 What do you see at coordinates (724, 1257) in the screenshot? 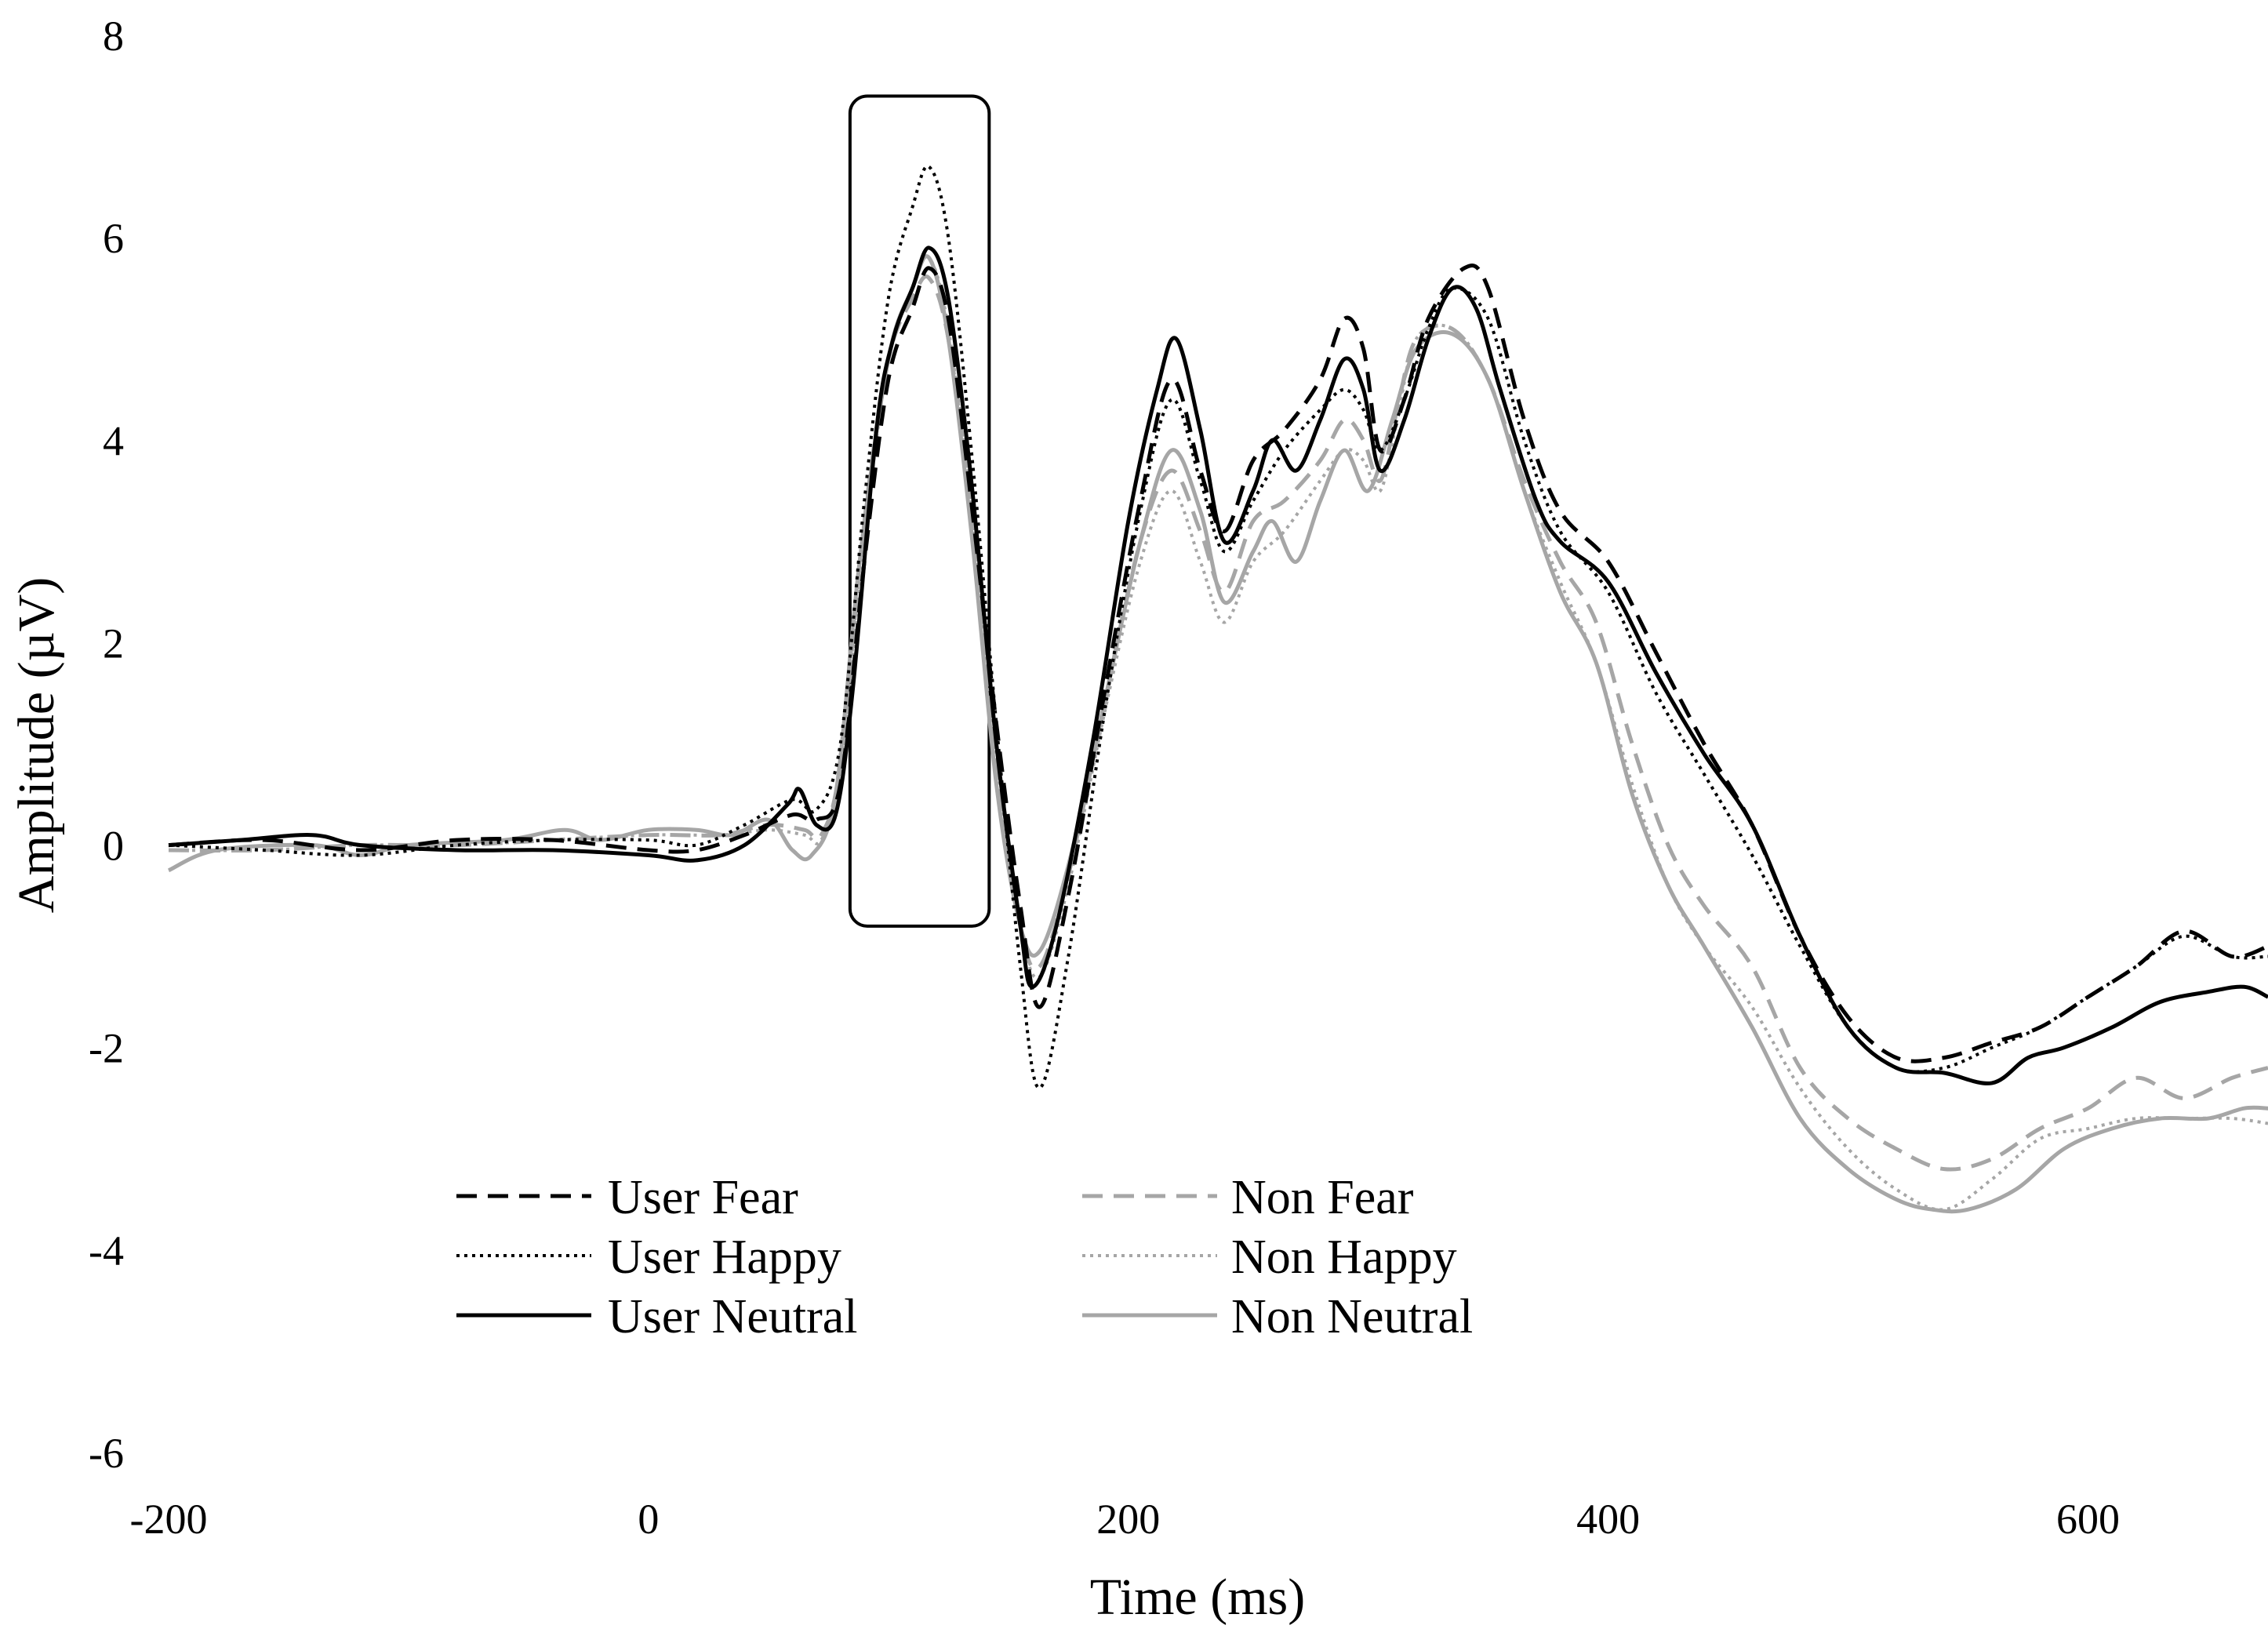
I see `legend-label: User Happy` at bounding box center [724, 1257].